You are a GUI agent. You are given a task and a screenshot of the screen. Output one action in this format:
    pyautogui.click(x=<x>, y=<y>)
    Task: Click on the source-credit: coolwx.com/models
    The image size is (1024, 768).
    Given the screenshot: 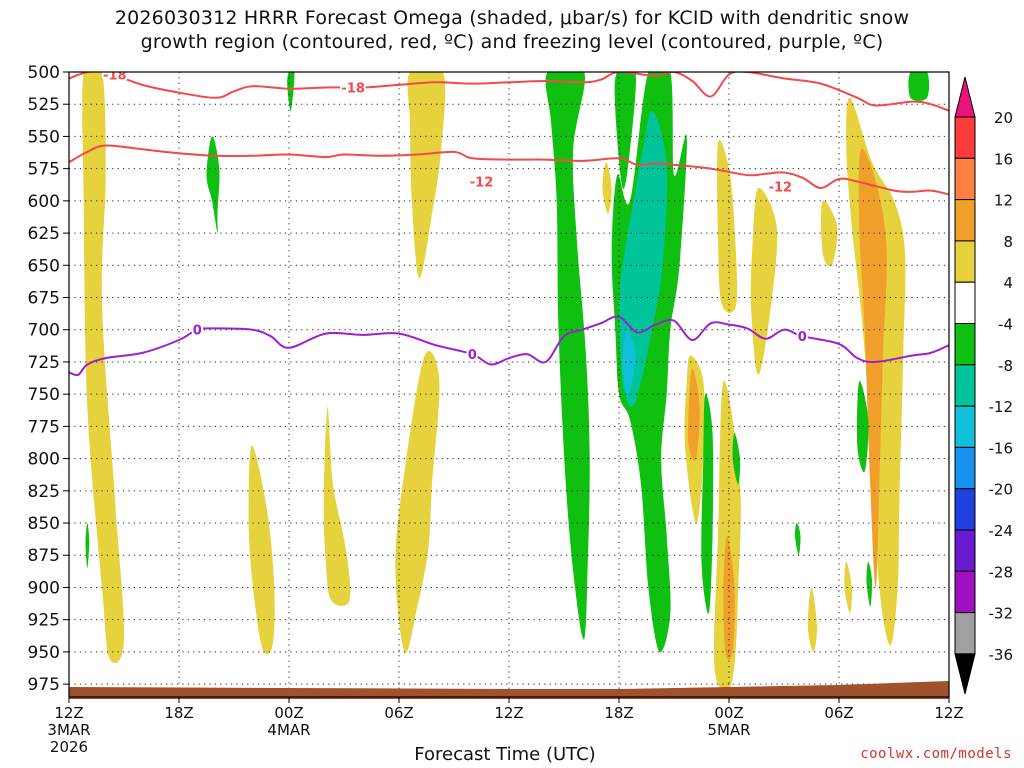 What is the action you would take?
    pyautogui.click(x=936, y=754)
    